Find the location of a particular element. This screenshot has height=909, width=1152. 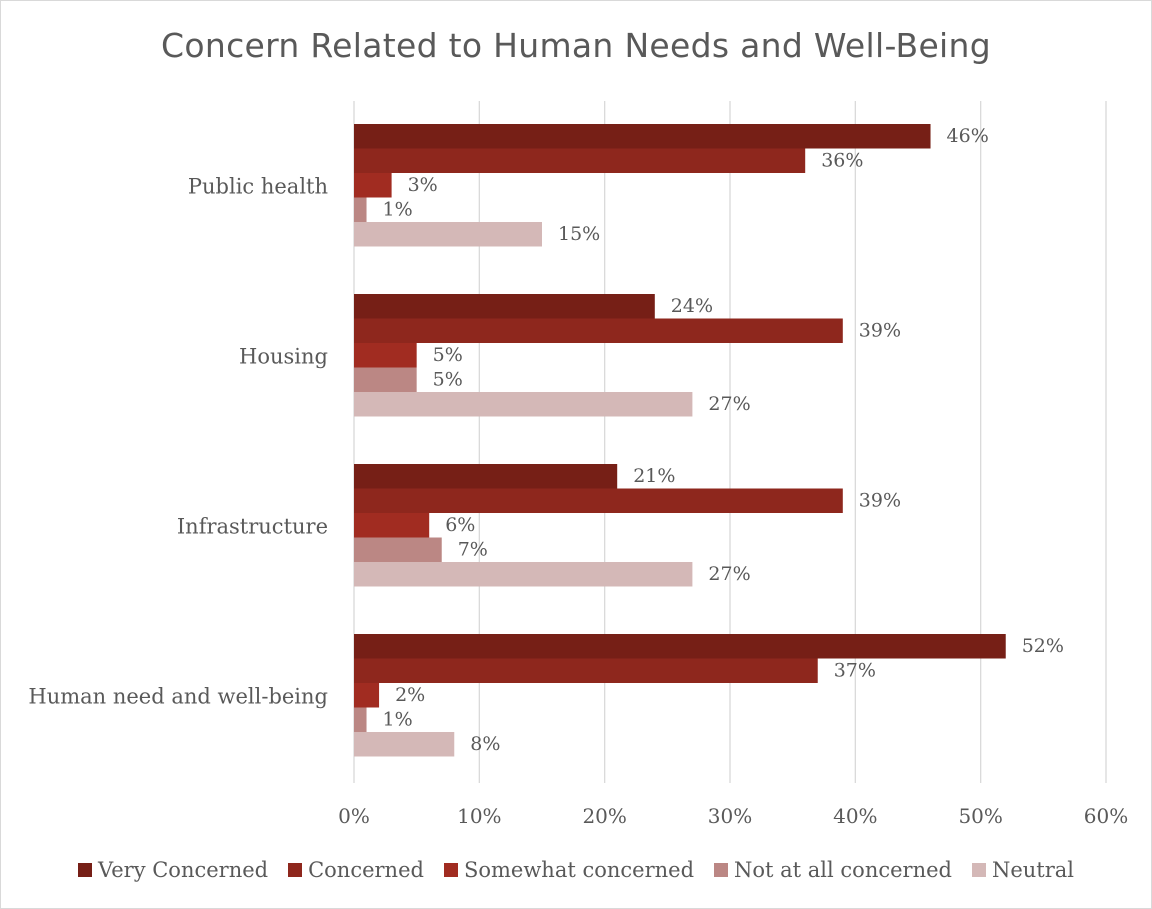

data-label: 6% is located at coordinates (460, 525).